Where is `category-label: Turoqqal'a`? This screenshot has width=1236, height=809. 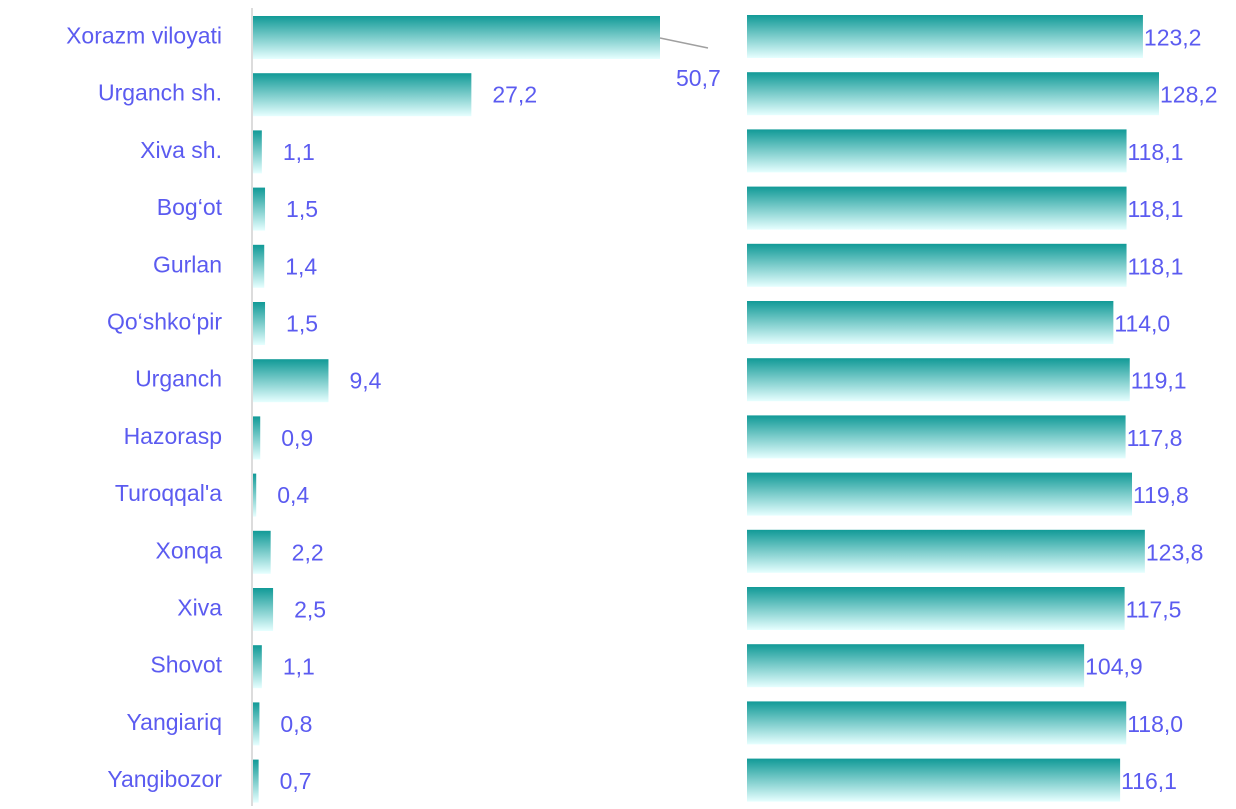 category-label: Turoqqal'a is located at coordinates (168, 493).